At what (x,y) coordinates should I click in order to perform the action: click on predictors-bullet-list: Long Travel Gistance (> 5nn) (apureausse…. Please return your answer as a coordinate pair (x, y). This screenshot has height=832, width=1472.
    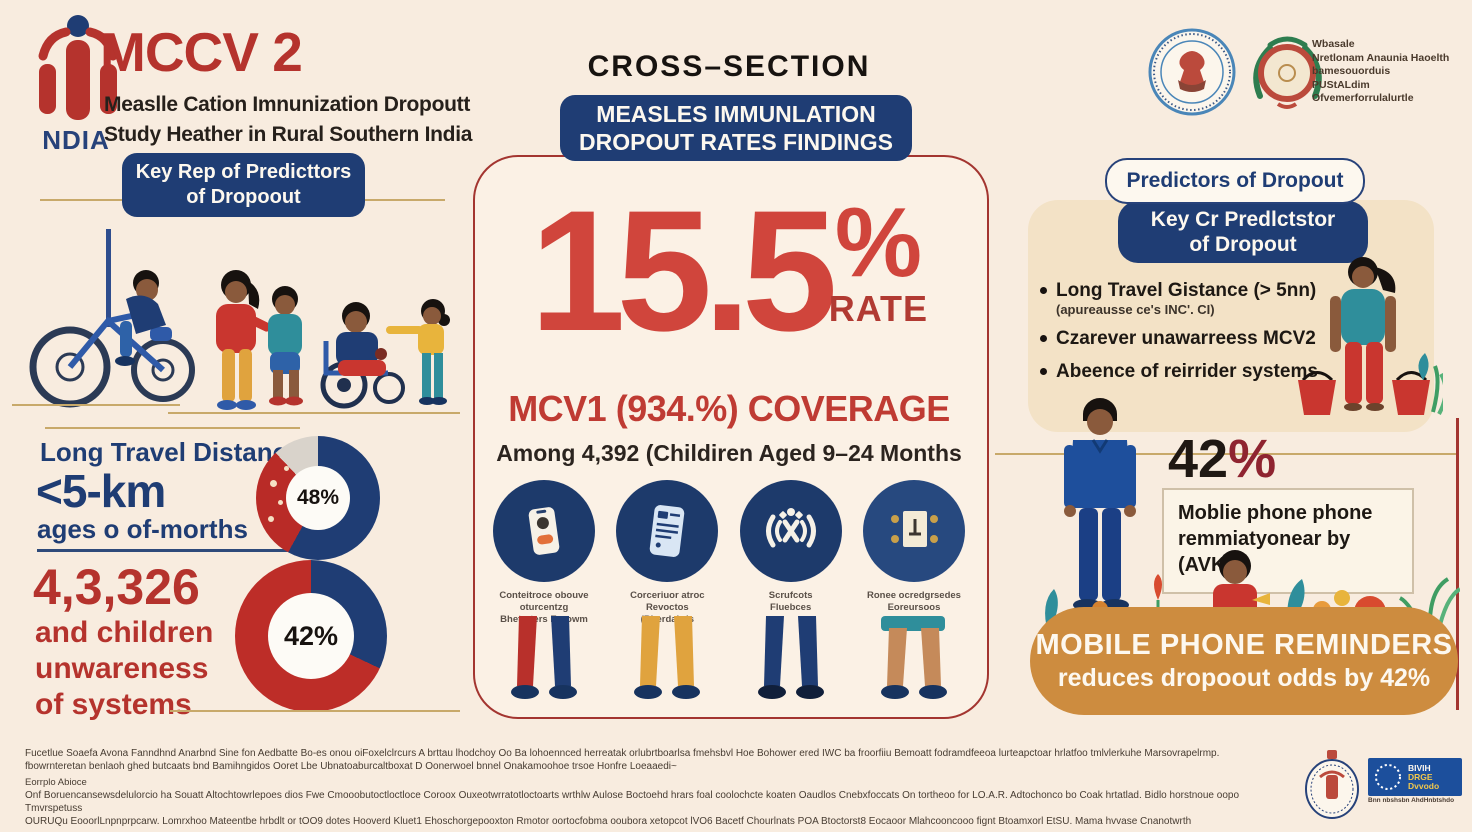
    Looking at the image, I should click on (1195, 337).